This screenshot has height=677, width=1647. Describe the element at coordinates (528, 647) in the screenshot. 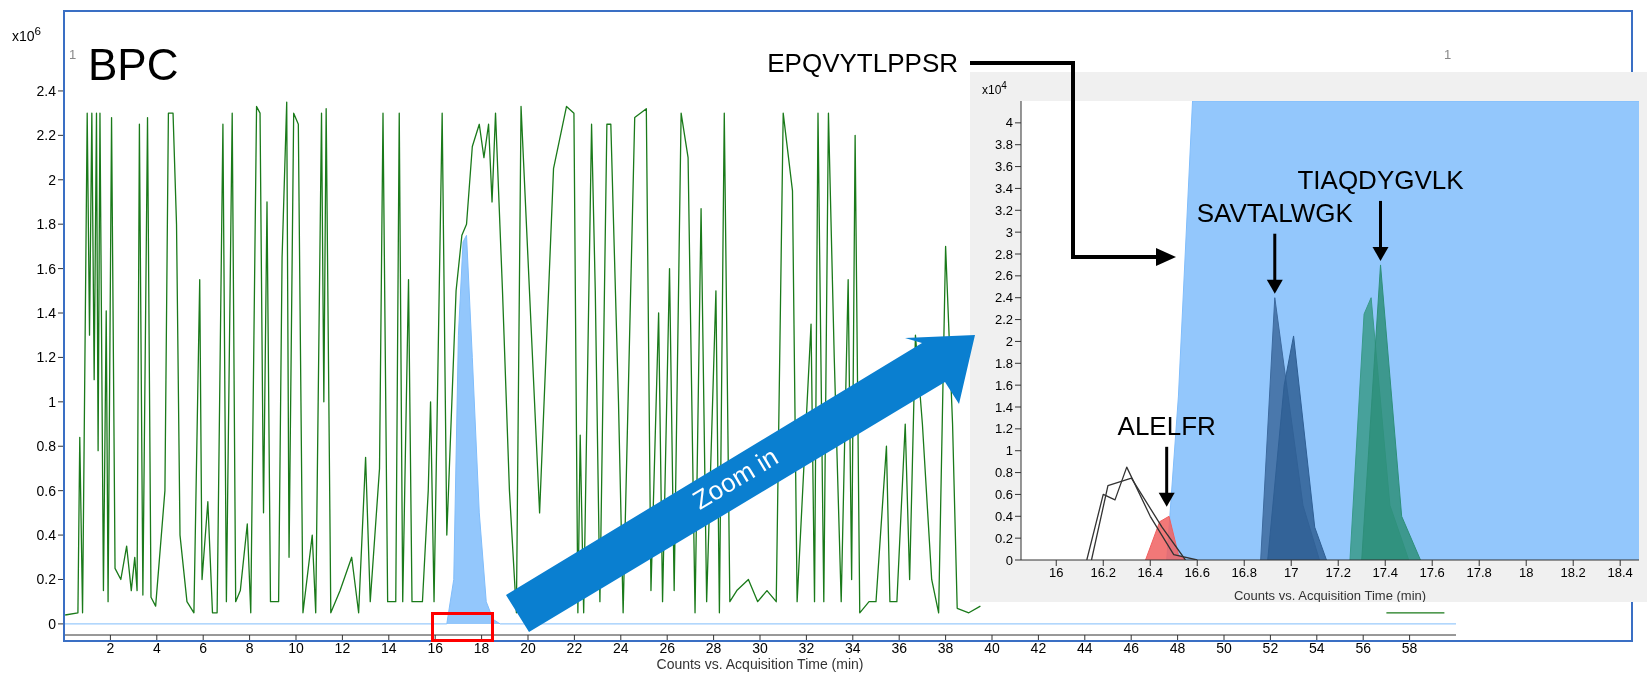

I see `x-tick-label: 20` at that location.